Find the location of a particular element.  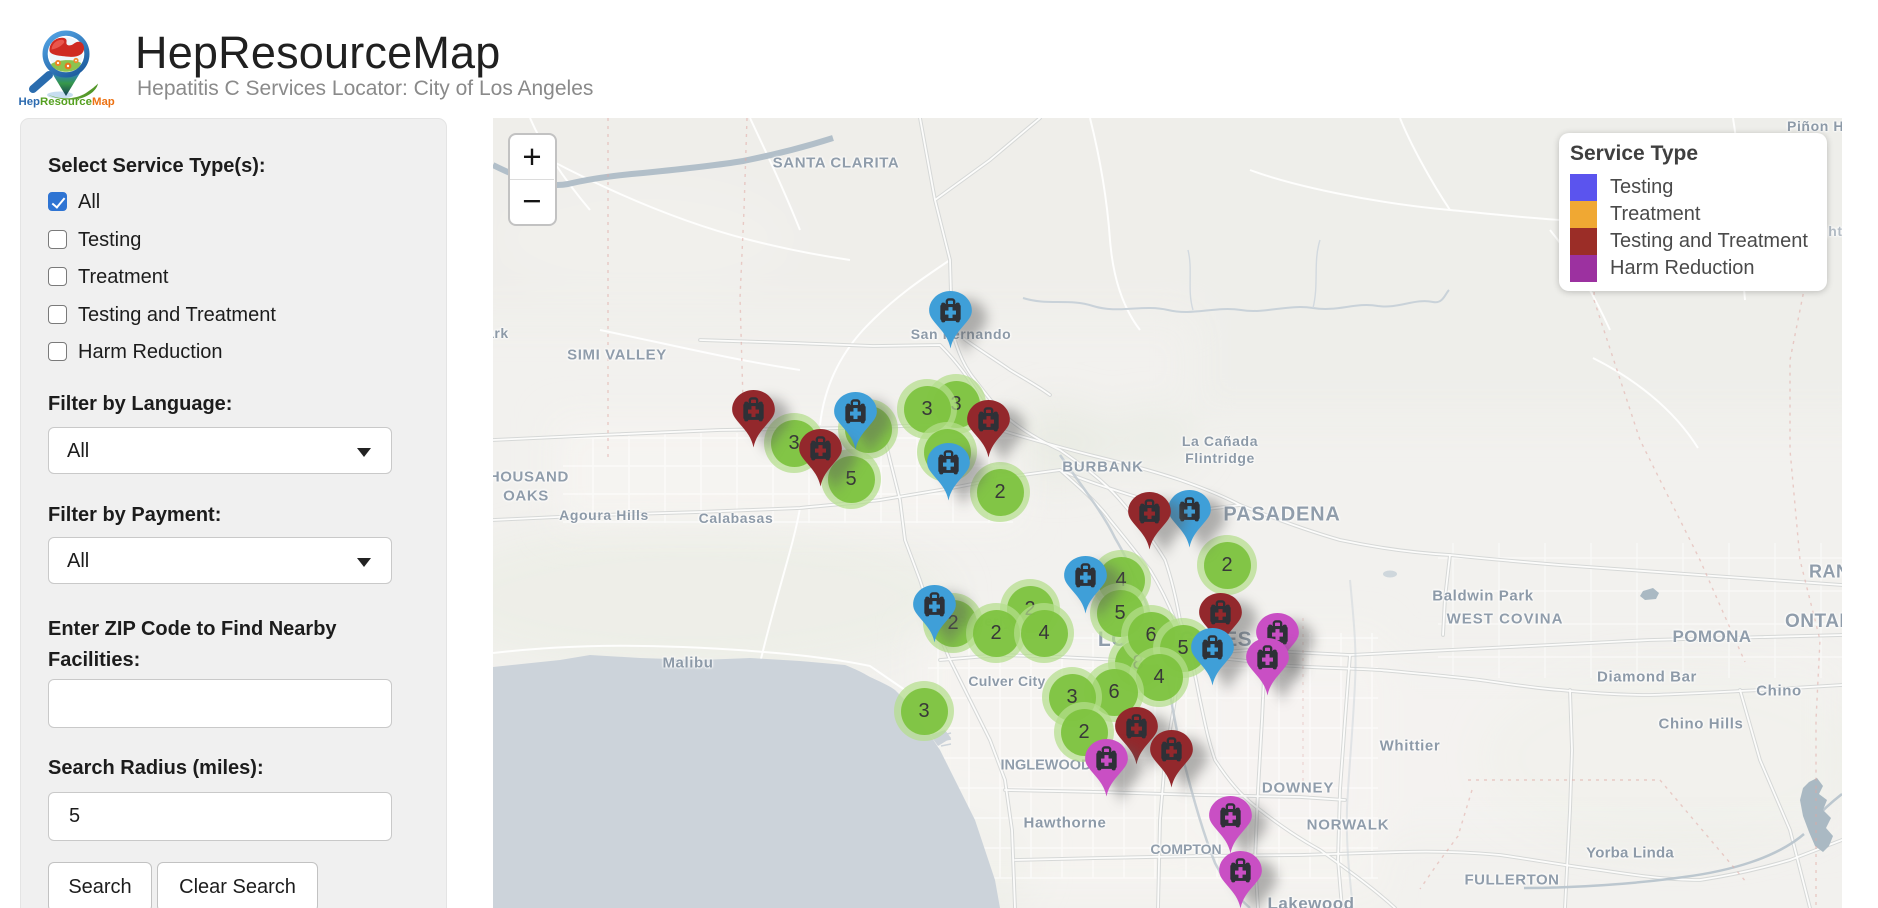

svg-text: HepResourceMap is located at coordinates (67, 102).